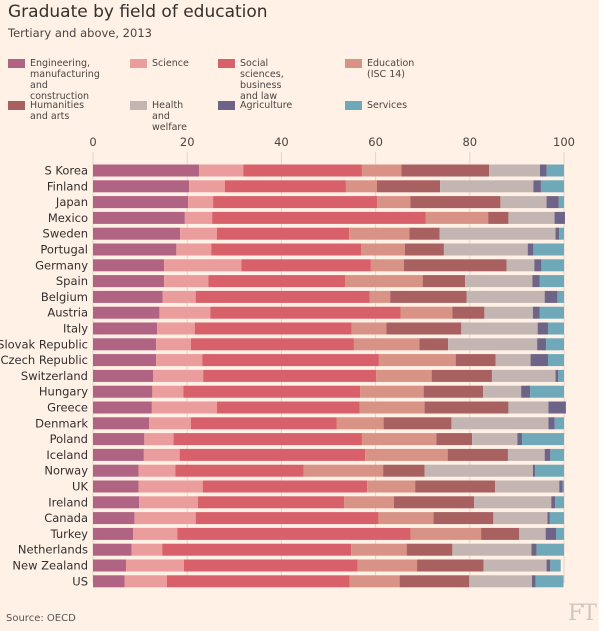 The width and height of the screenshot is (599, 631). Describe the element at coordinates (61, 265) in the screenshot. I see `category-label: Germany` at that location.